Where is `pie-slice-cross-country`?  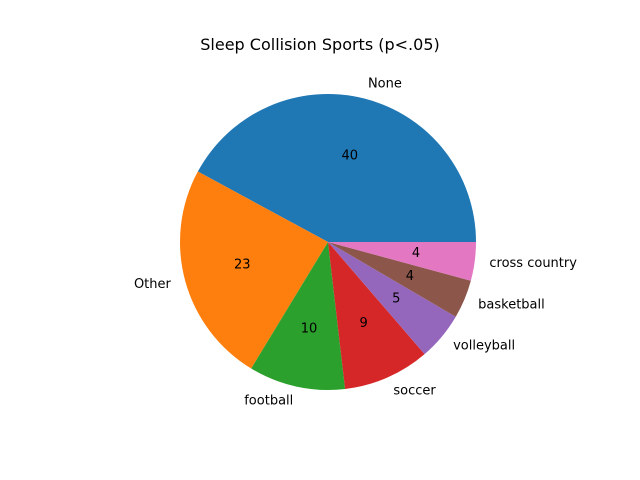
pie-slice-cross-country is located at coordinates (402, 261).